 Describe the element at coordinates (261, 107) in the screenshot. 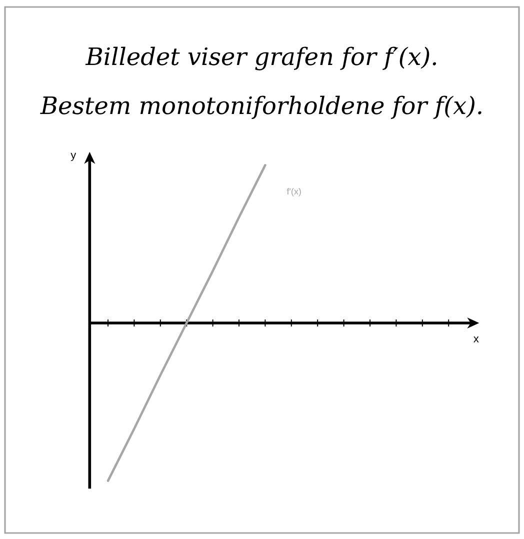

I see `chart-subtitle: Bestem monotoniforholdene for f(x).` at that location.